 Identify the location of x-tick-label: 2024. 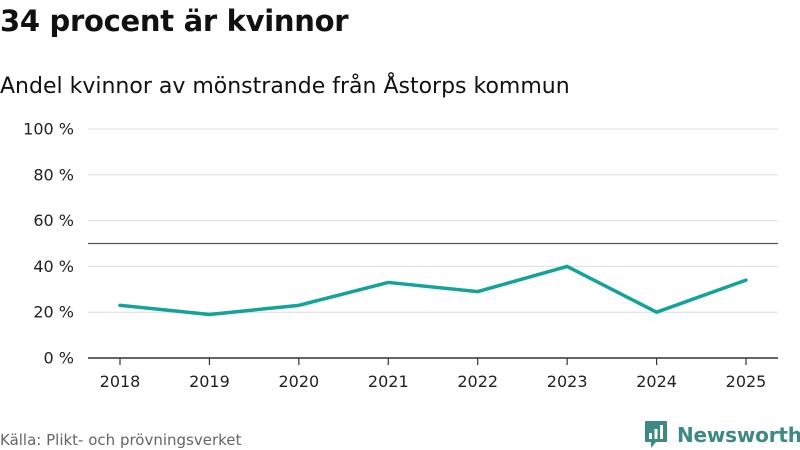
(656, 381).